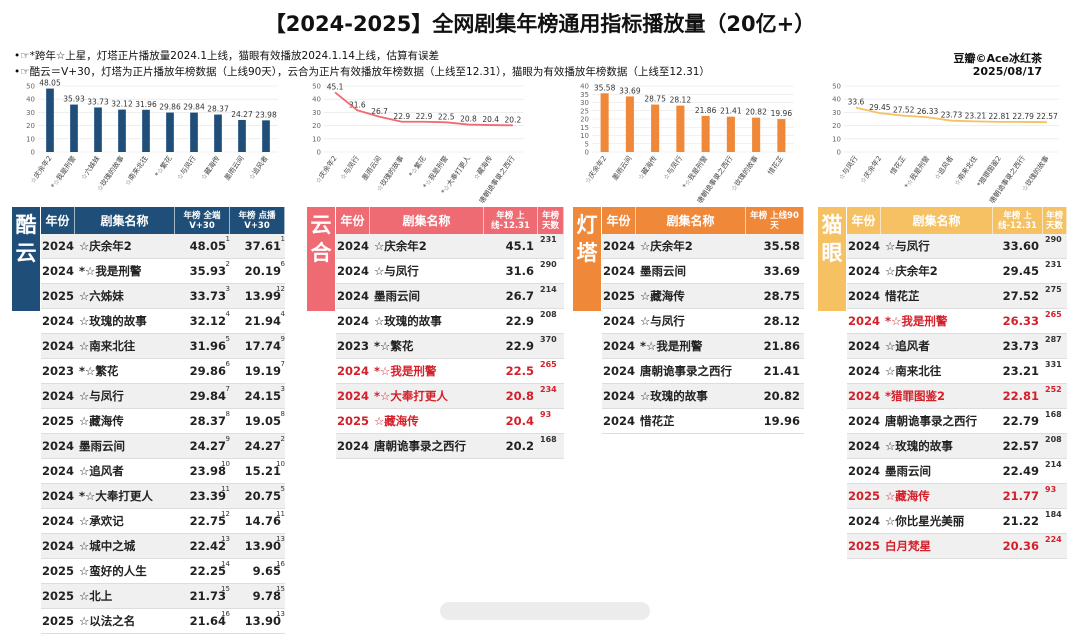 This screenshot has width=1080, height=643. Describe the element at coordinates (706, 110) in the screenshot. I see `data-label: 21.86` at that location.